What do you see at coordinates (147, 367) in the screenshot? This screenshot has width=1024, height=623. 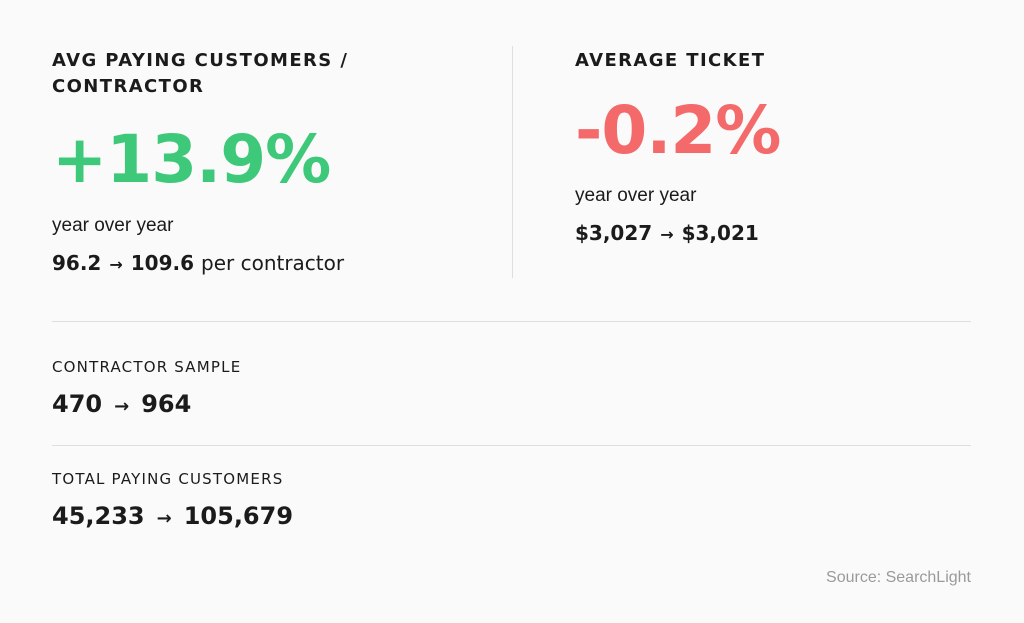 I see `section-label: CONTRACTOR SAMPLE` at bounding box center [147, 367].